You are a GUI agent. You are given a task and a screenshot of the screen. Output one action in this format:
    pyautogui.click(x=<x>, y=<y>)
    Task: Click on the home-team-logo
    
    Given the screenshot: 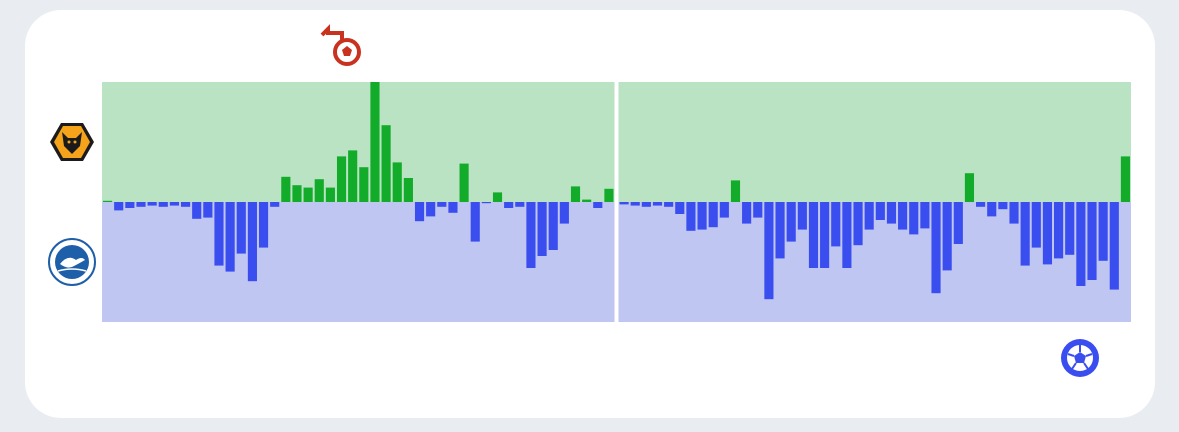 What is the action you would take?
    pyautogui.click(x=72, y=142)
    